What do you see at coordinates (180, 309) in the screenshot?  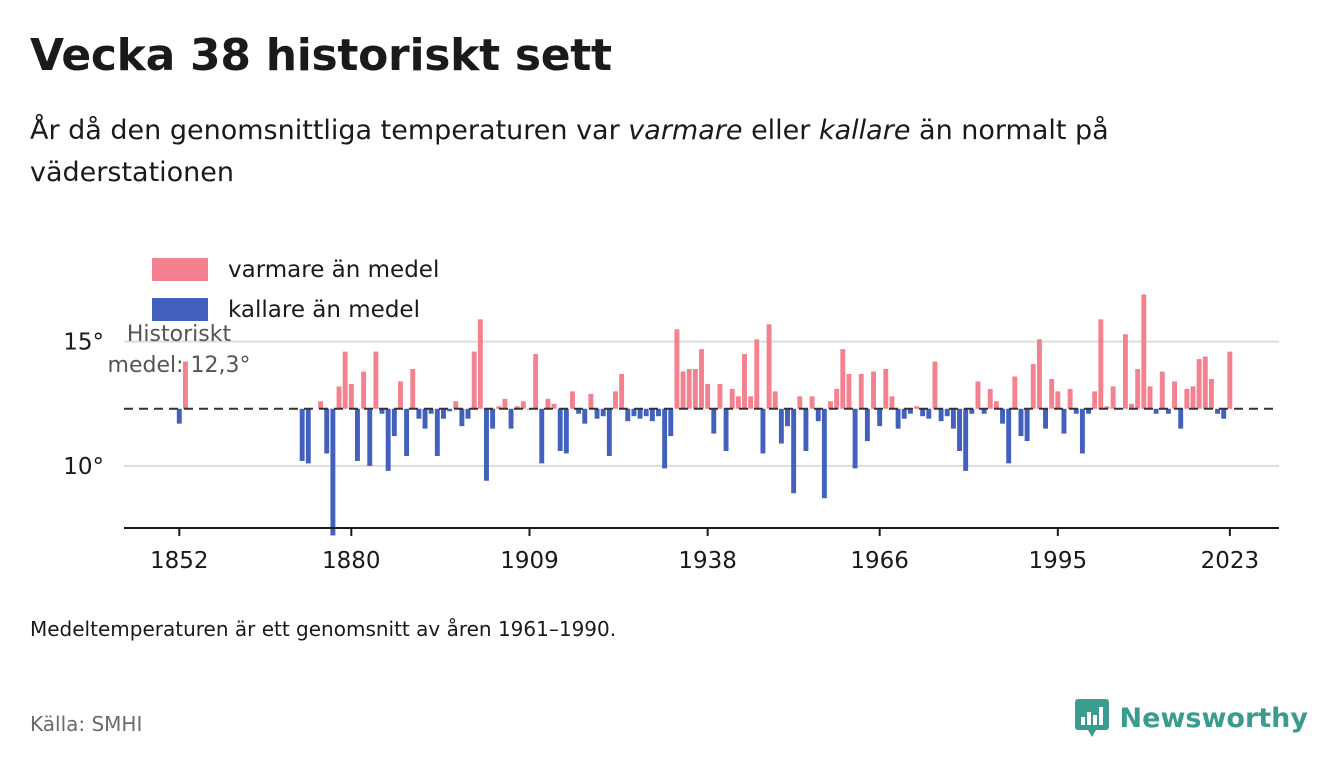 I see `legend-swatch-cold` at bounding box center [180, 309].